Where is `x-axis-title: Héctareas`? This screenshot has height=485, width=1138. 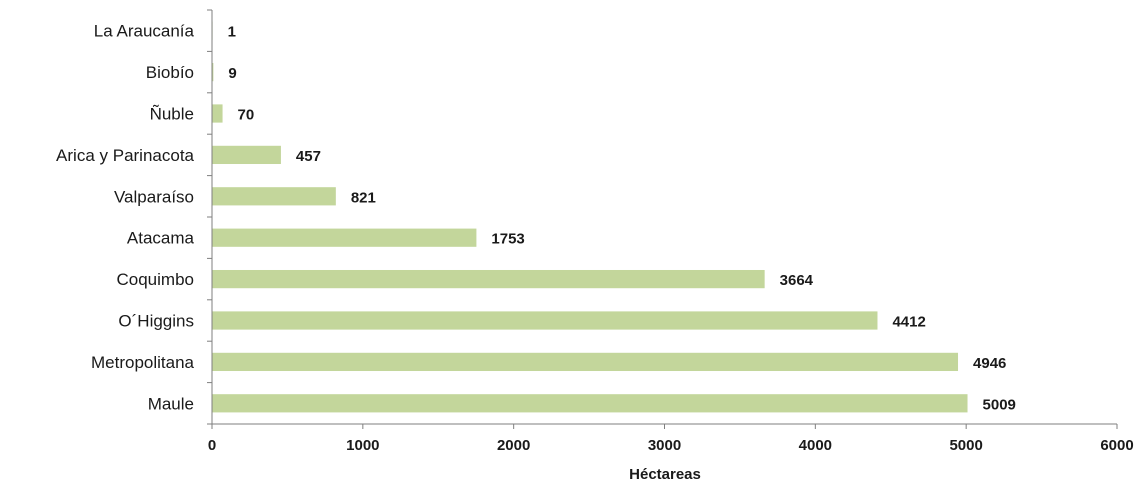
x-axis-title: Héctareas is located at coordinates (665, 474).